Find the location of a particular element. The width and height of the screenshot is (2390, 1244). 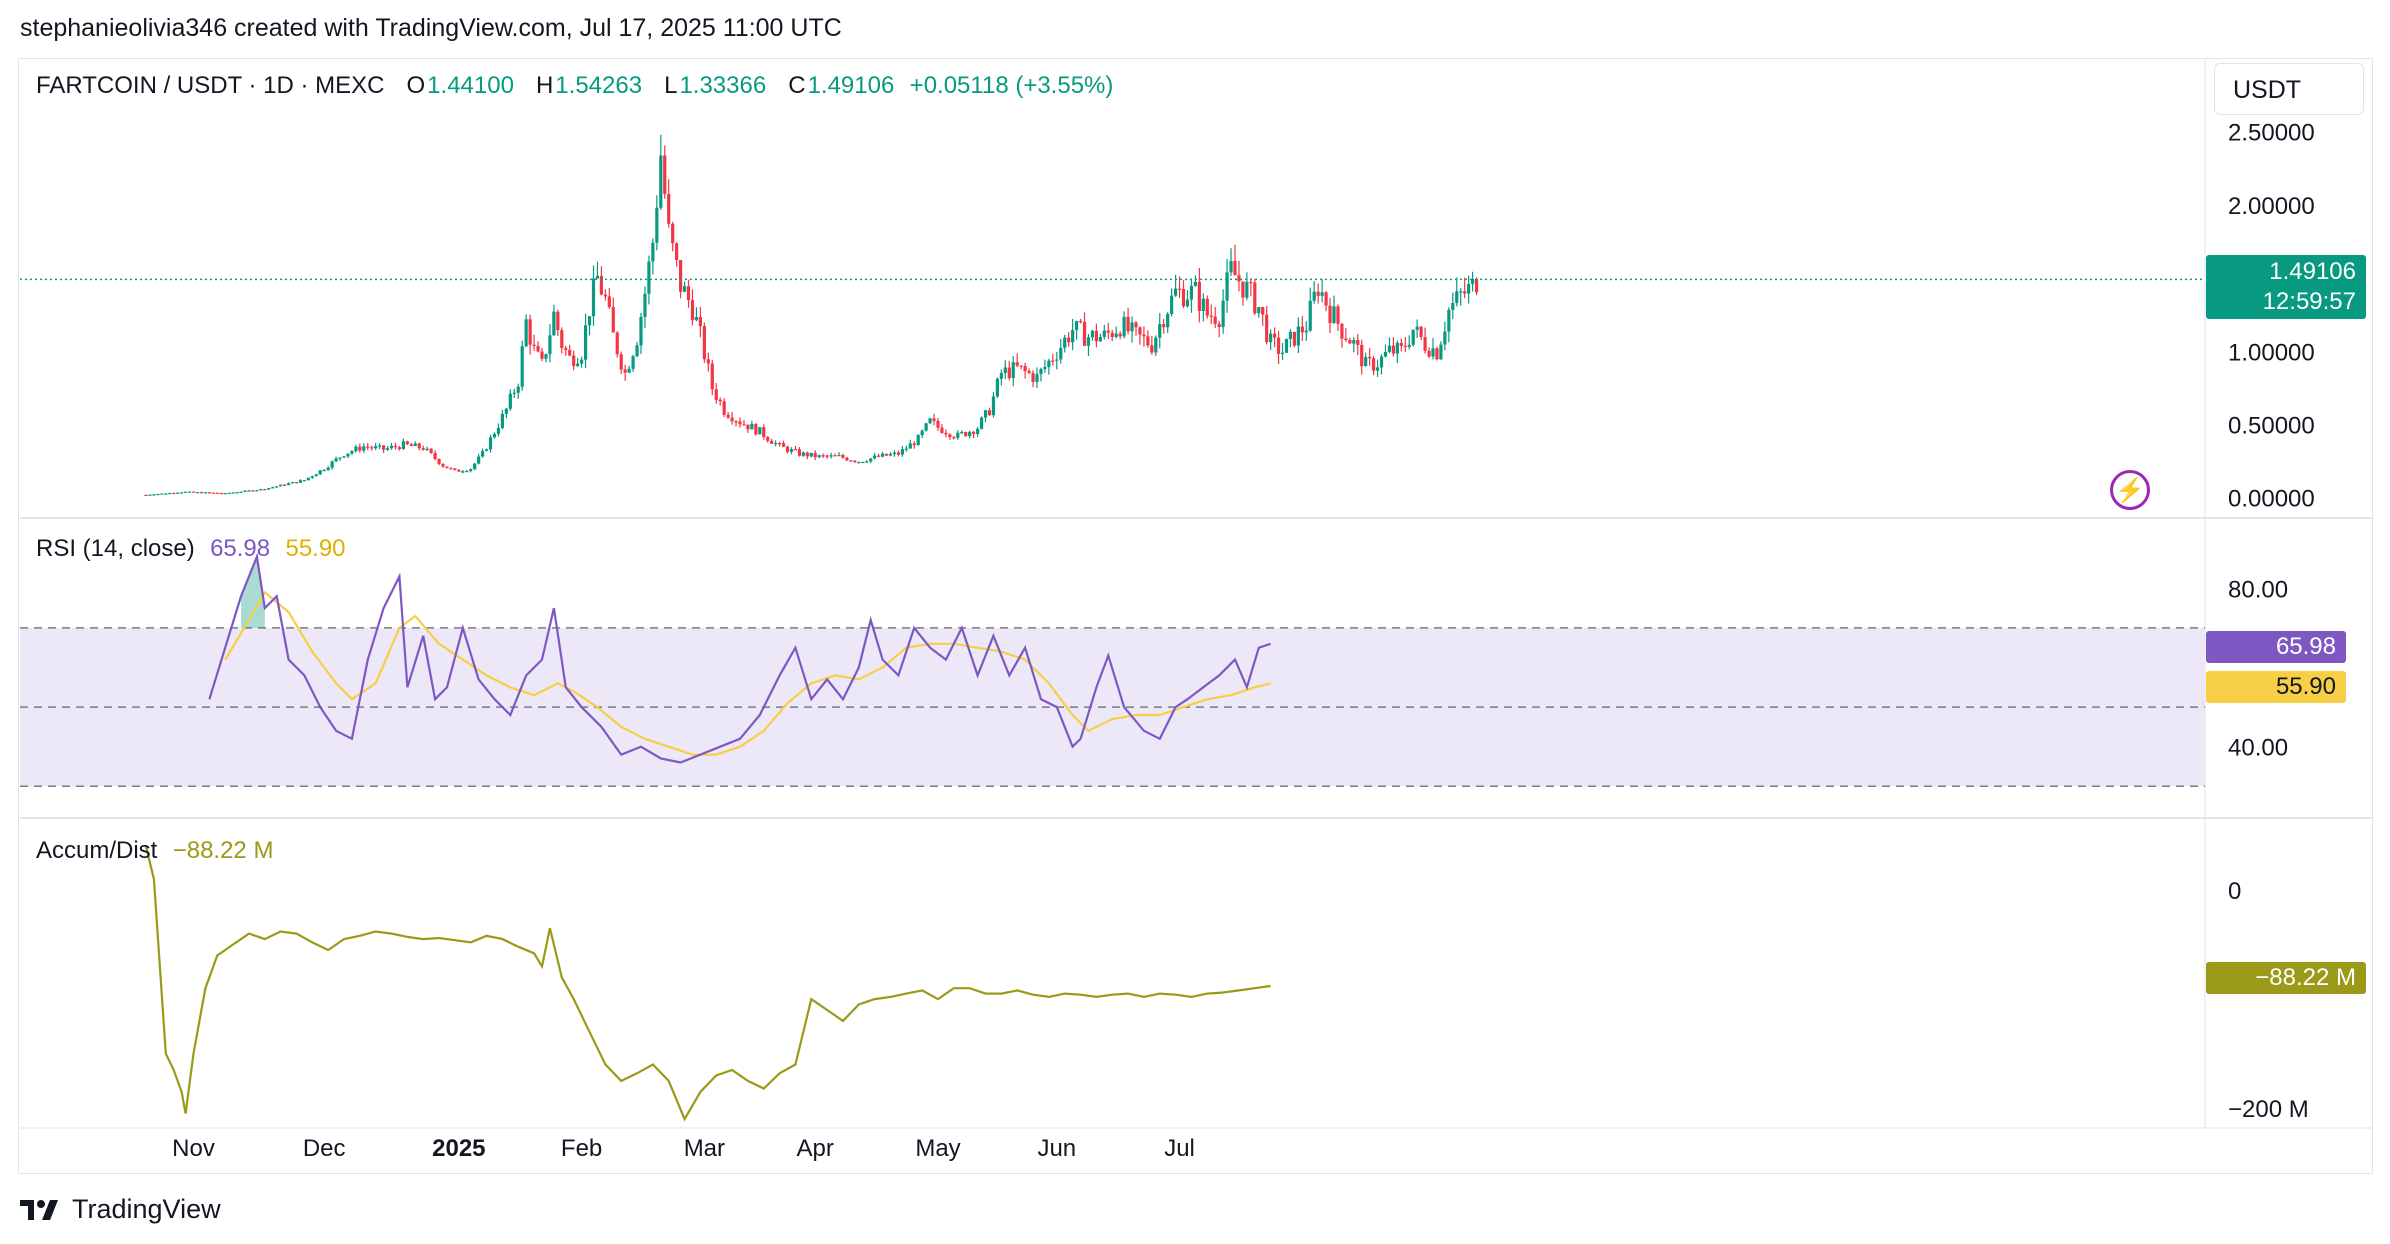

ad-legend: Accum/Dist −88.22 M is located at coordinates (155, 851).